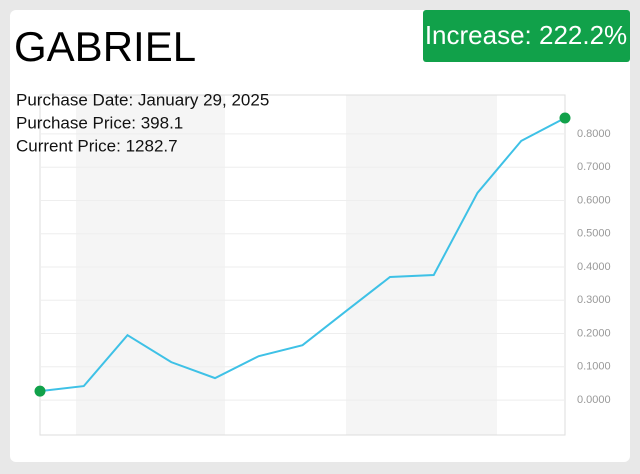 The image size is (640, 474). What do you see at coordinates (594, 333) in the screenshot?
I see `y-tick-label: 0.2000` at bounding box center [594, 333].